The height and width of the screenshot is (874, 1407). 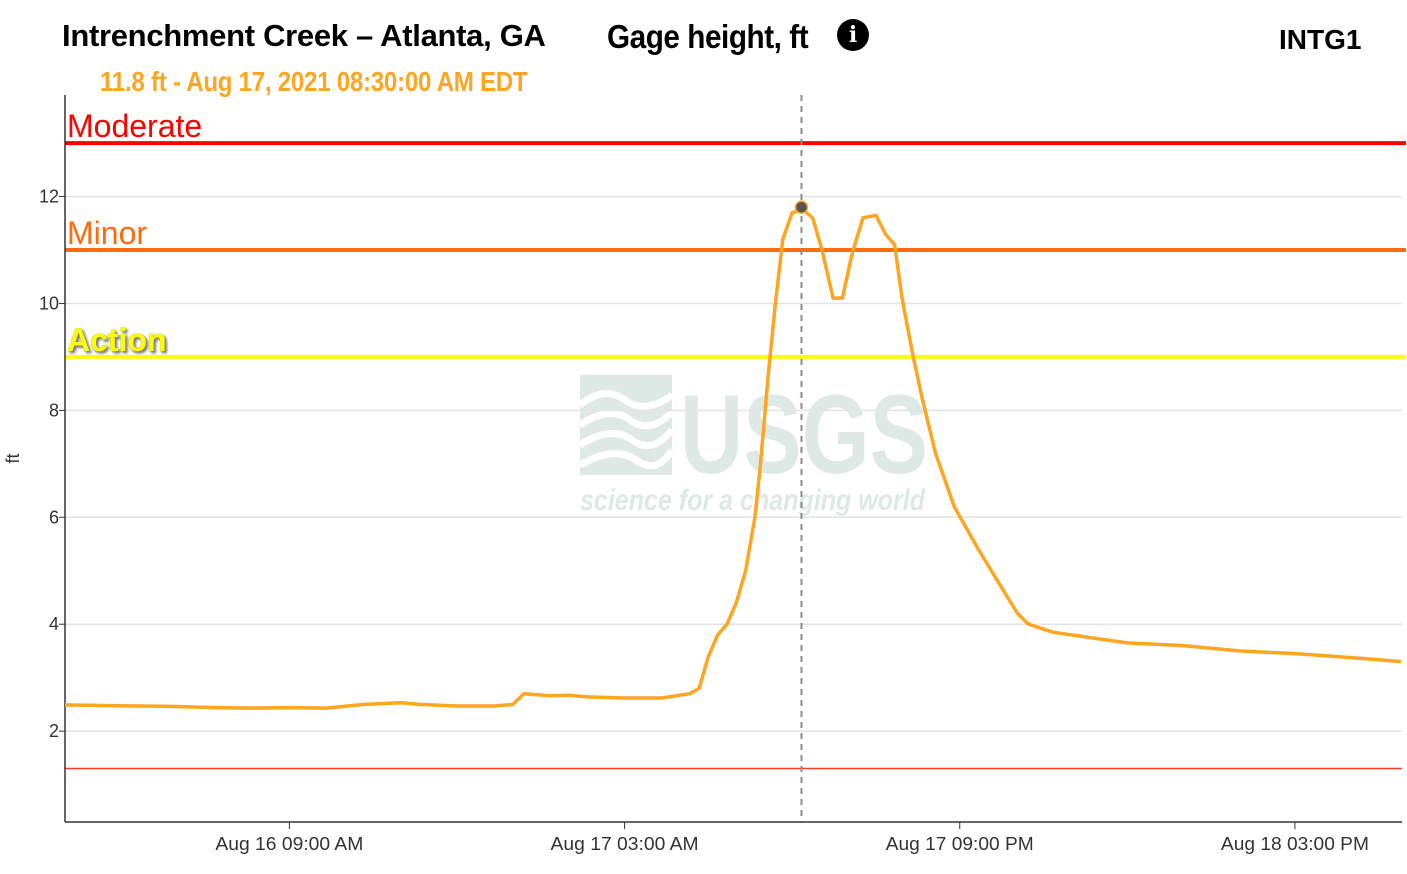 What do you see at coordinates (54, 731) in the screenshot?
I see `y-tick-label: 2` at bounding box center [54, 731].